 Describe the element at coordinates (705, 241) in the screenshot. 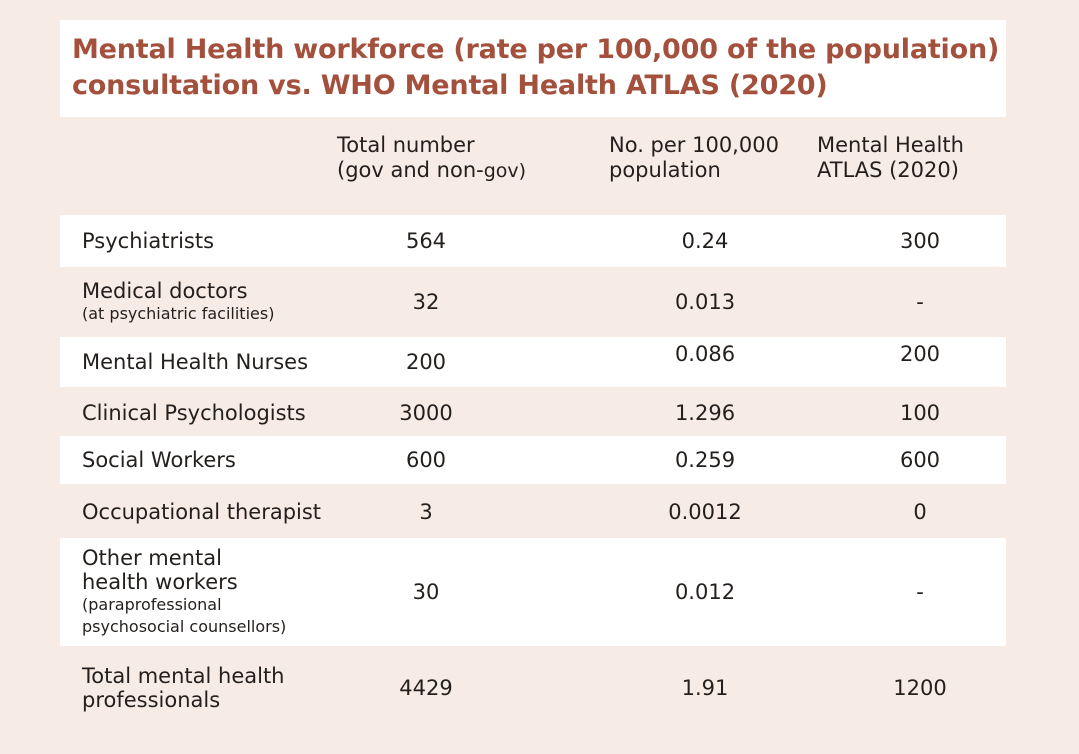

I see `cell-per100k: 0.24` at that location.